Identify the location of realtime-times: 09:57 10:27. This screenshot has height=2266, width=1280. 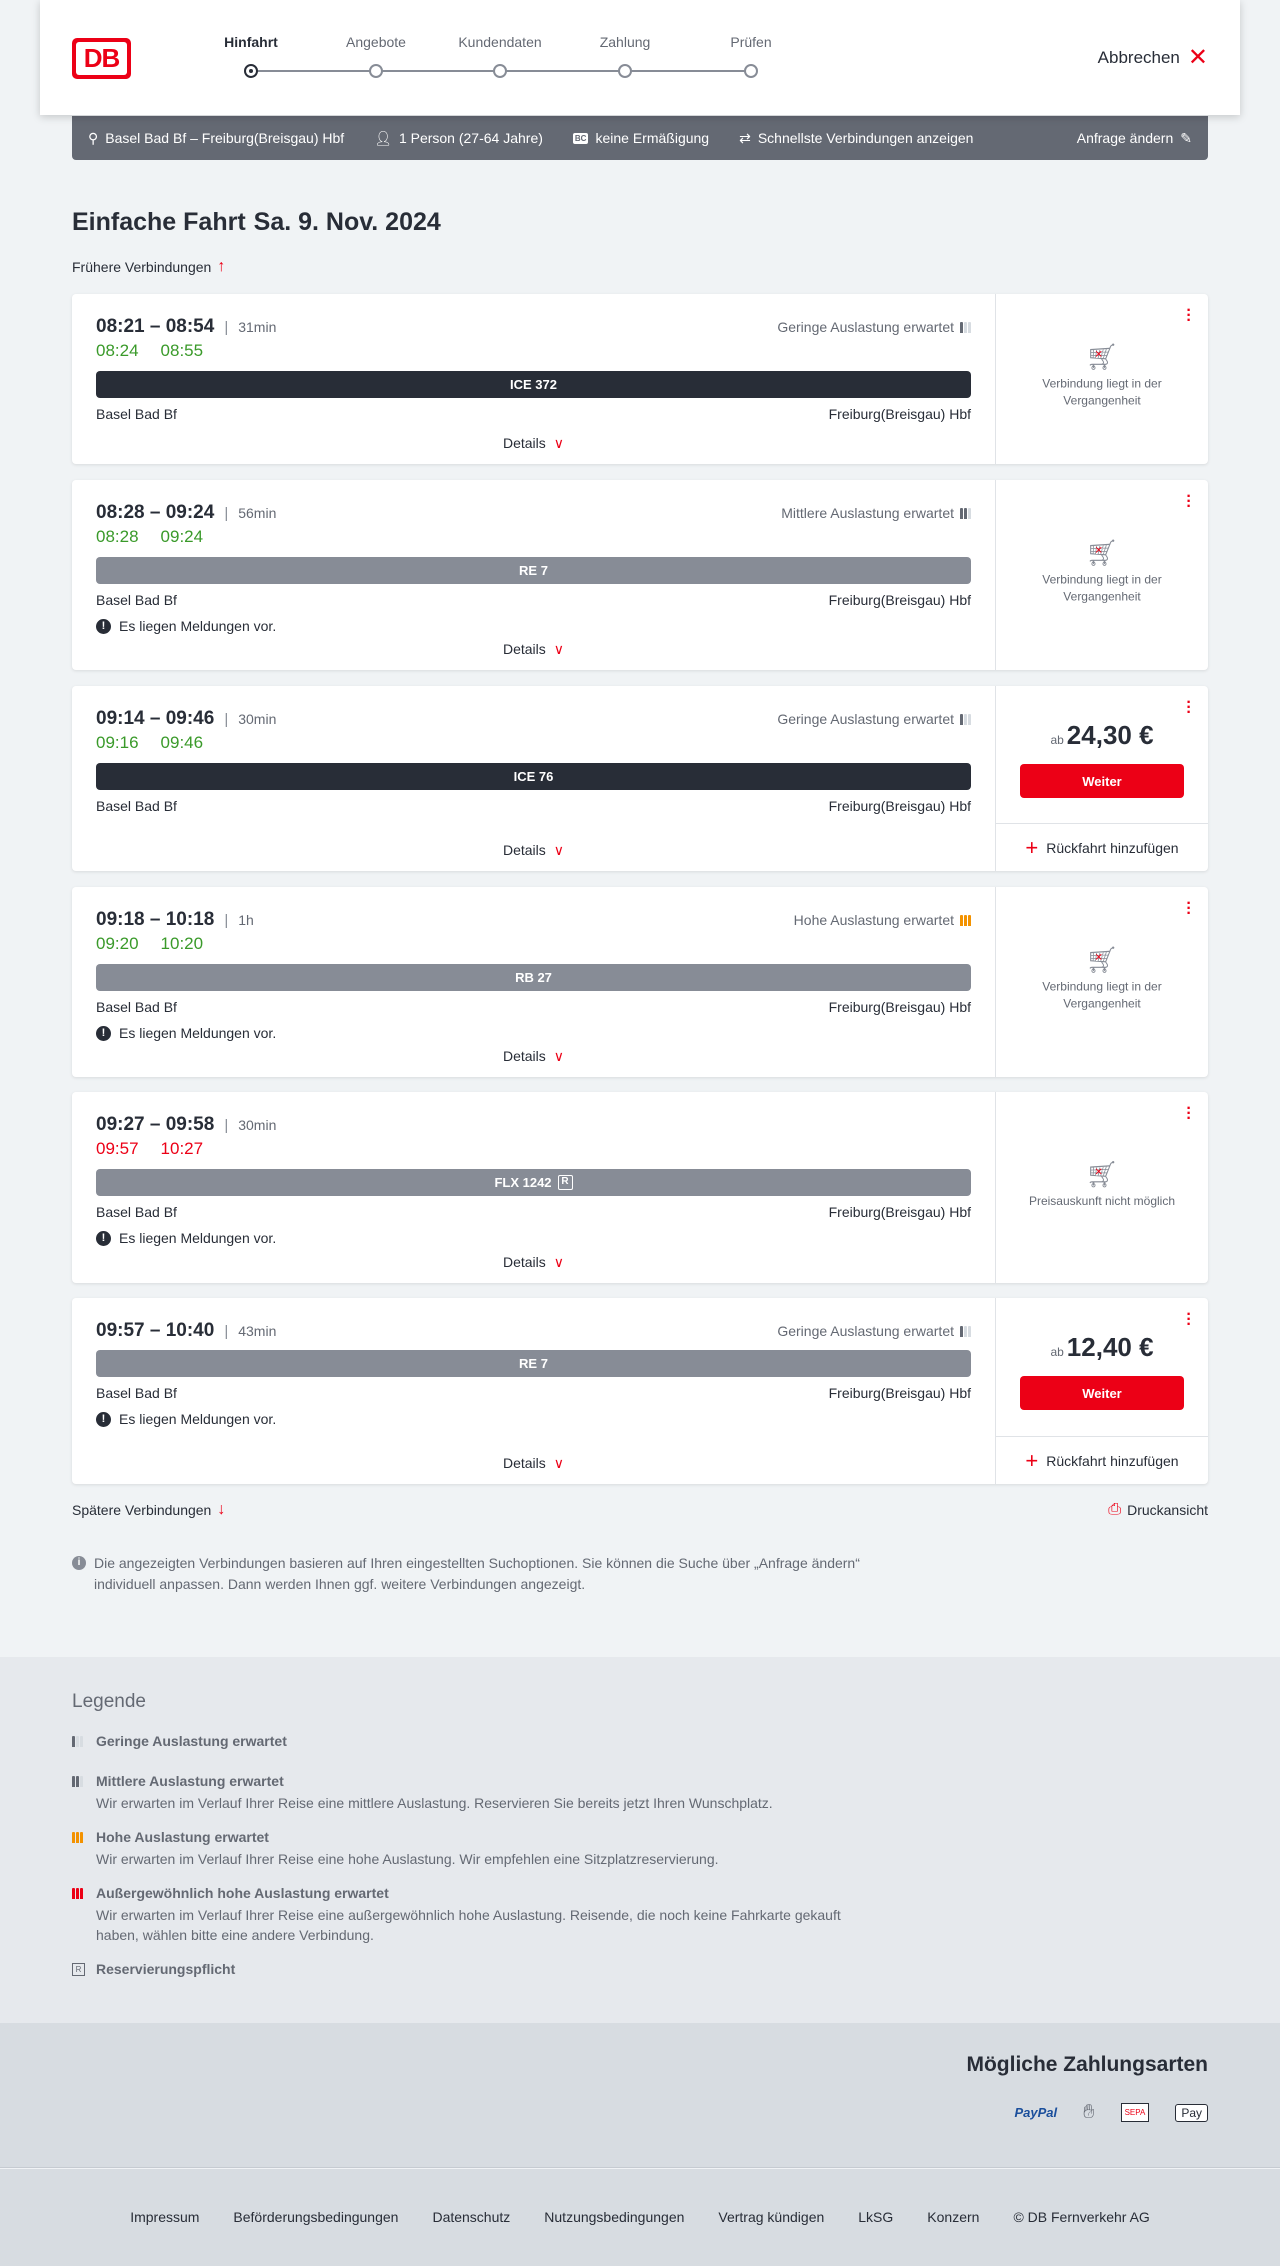
(150, 1148).